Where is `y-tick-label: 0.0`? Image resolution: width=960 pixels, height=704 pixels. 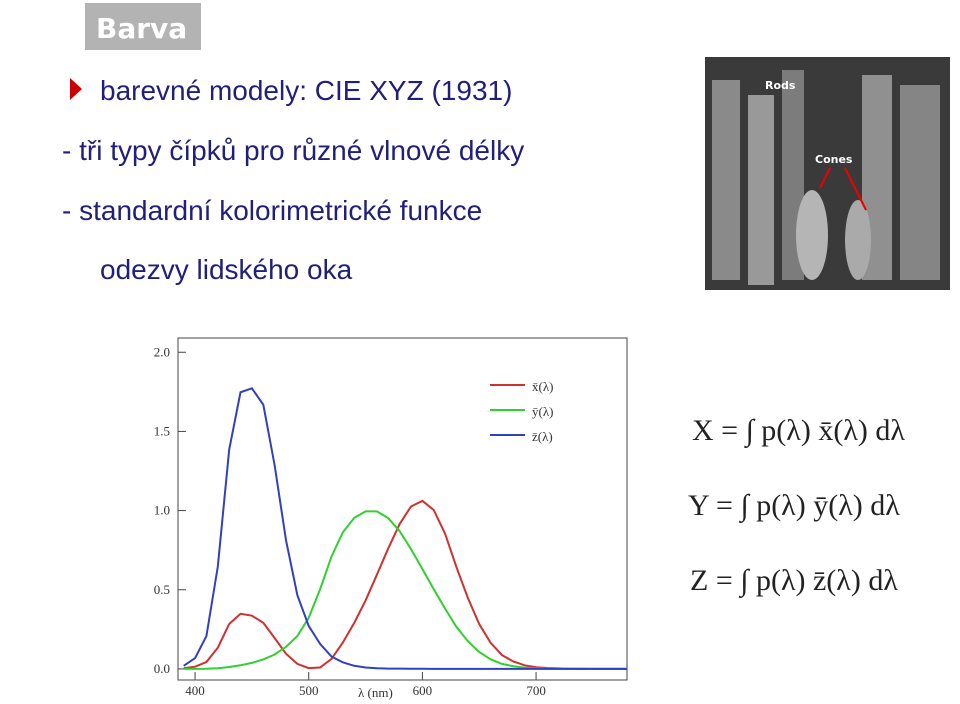
y-tick-label: 0.0 is located at coordinates (162, 668).